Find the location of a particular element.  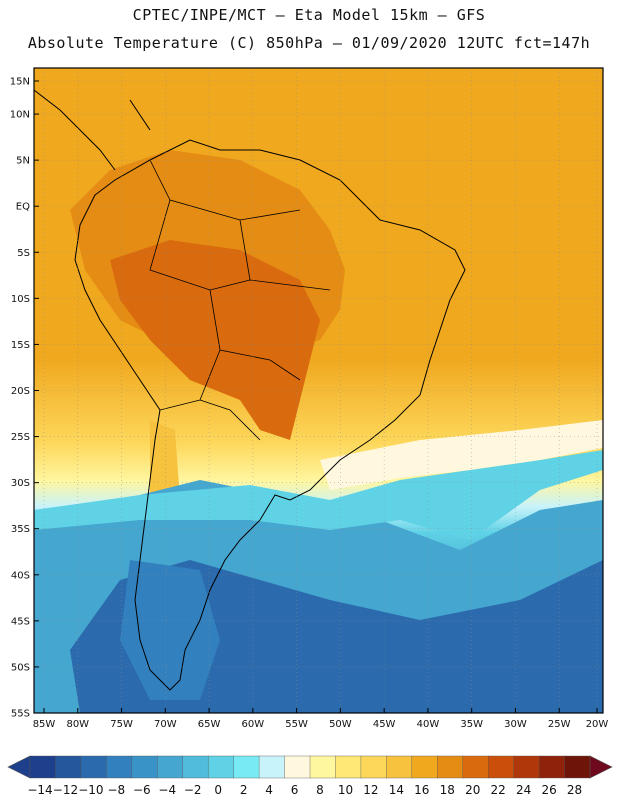

lat-label: 15N is located at coordinates (20, 82).